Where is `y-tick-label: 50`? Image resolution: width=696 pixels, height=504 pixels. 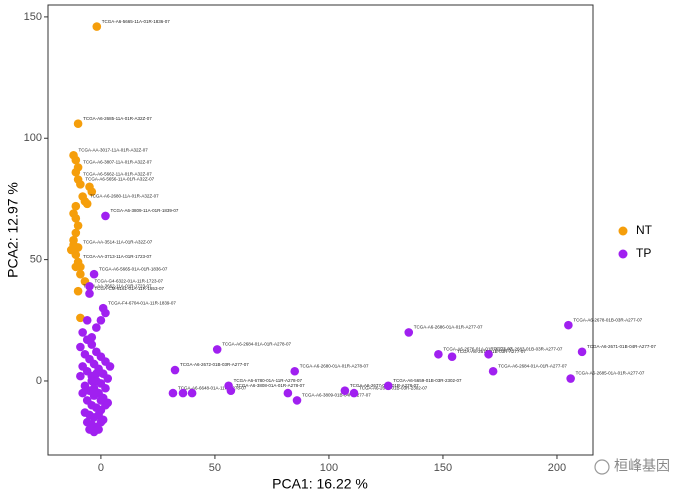
y-tick-label: 50 is located at coordinates (36, 260).